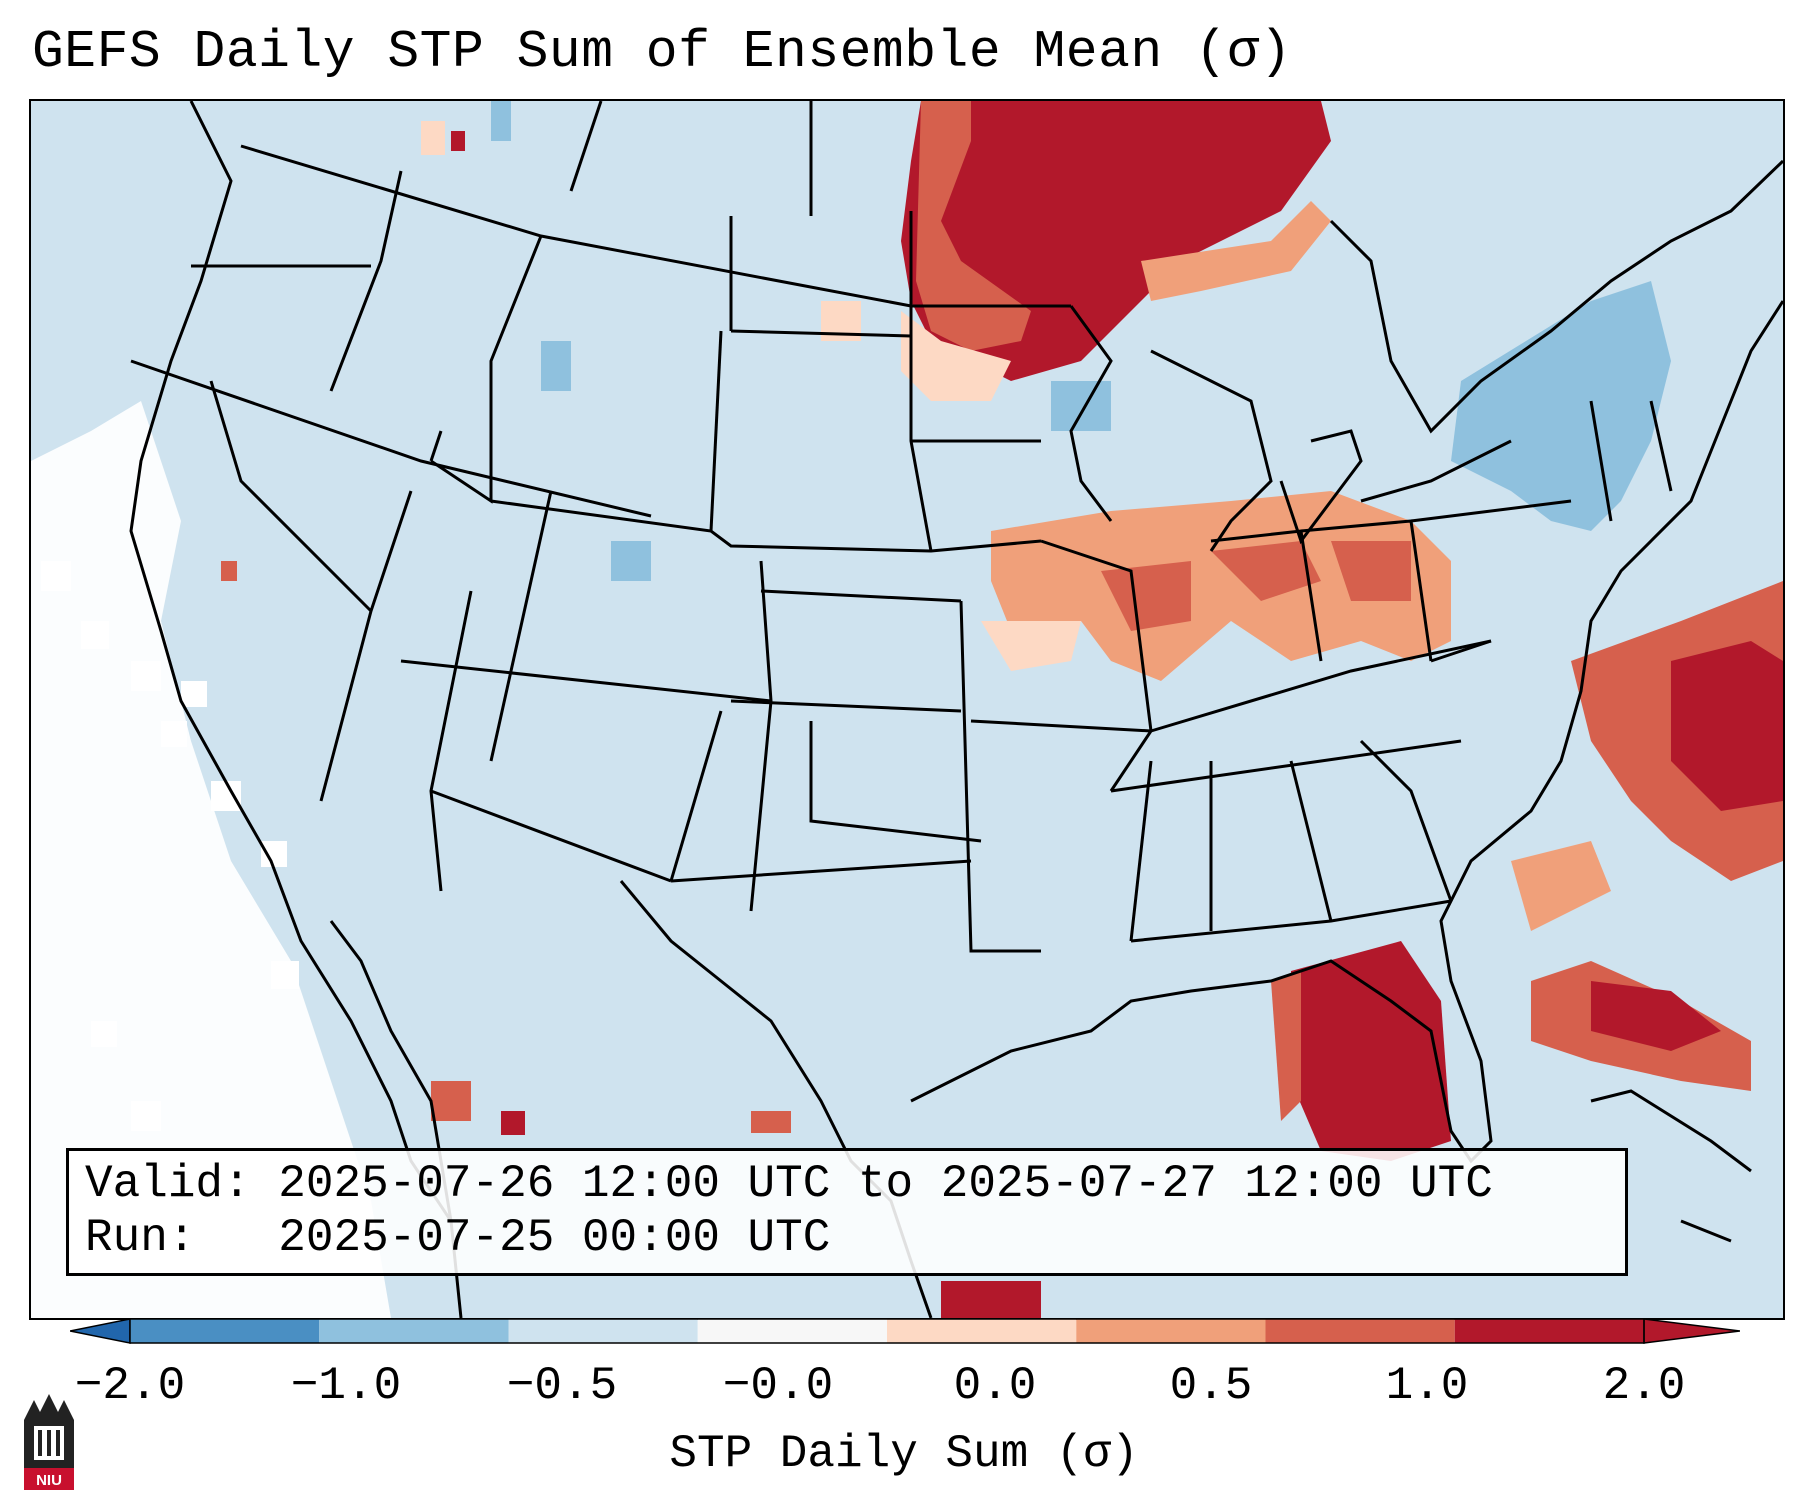  Describe the element at coordinates (1371, 1051) in the screenshot. I see `anomaly-florida` at that location.